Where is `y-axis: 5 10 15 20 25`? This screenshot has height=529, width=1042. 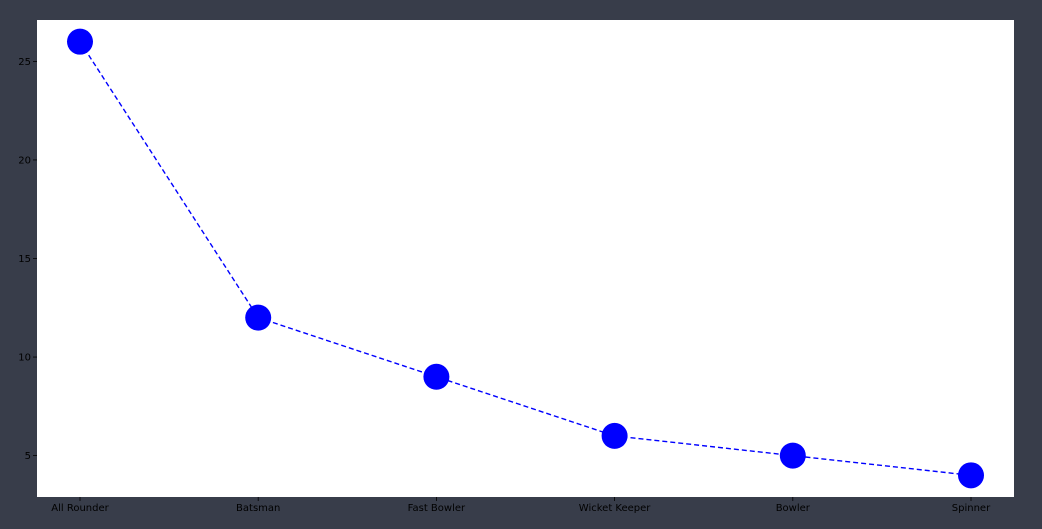 y-axis: 5 10 15 20 25 is located at coordinates (27, 259).